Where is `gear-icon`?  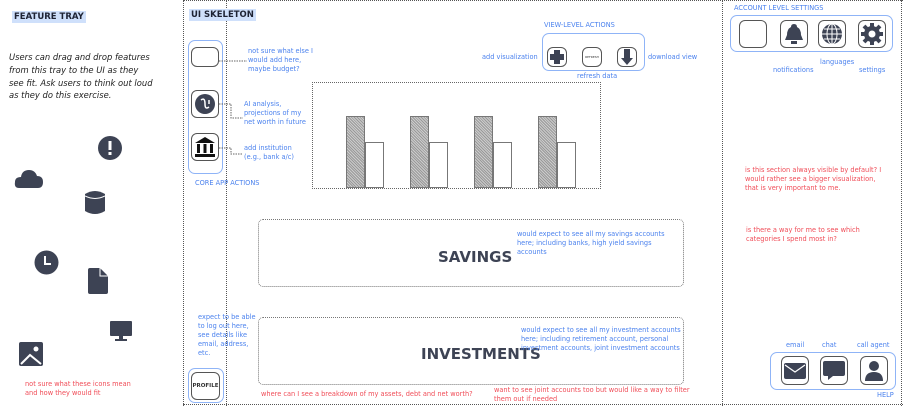 gear-icon is located at coordinates (872, 34).